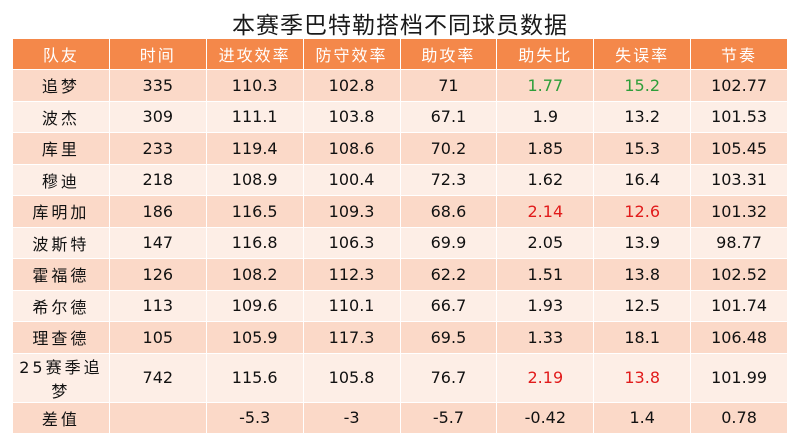 This screenshot has width=800, height=448. I want to click on player-name-cell: 霍福德, so click(61, 274).